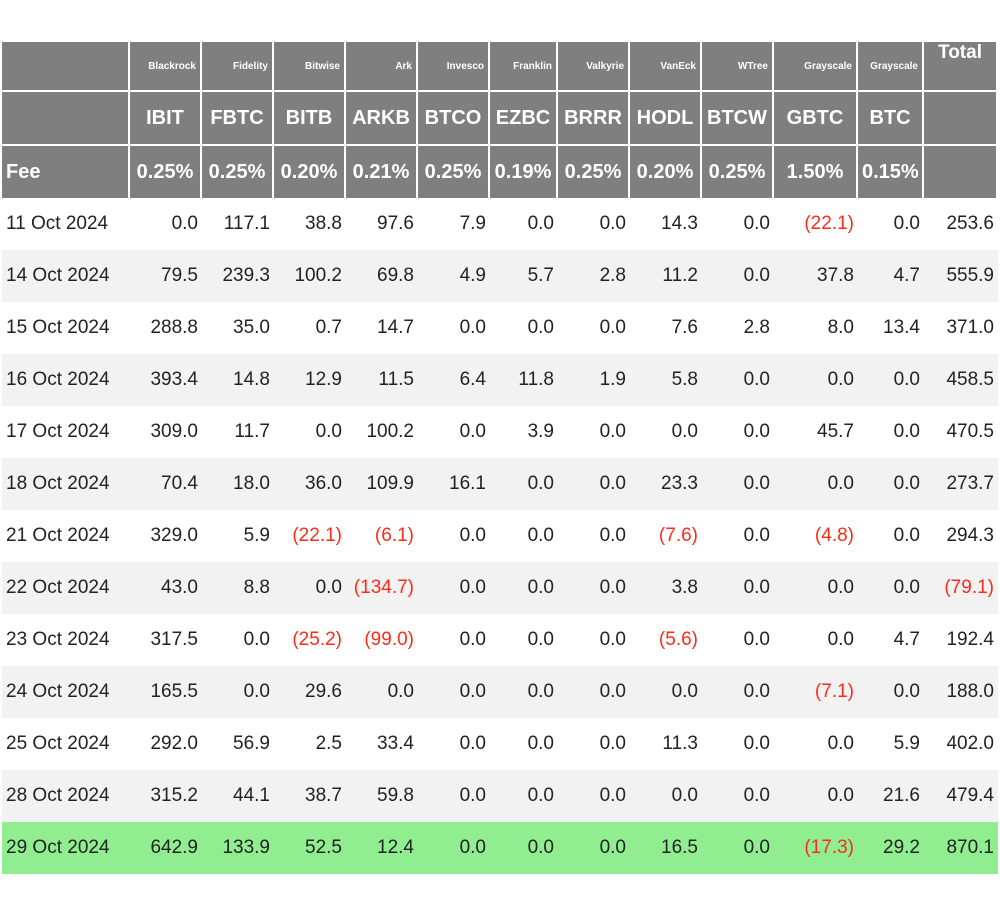  Describe the element at coordinates (454, 380) in the screenshot. I see `flow-cell: 6.4` at that location.